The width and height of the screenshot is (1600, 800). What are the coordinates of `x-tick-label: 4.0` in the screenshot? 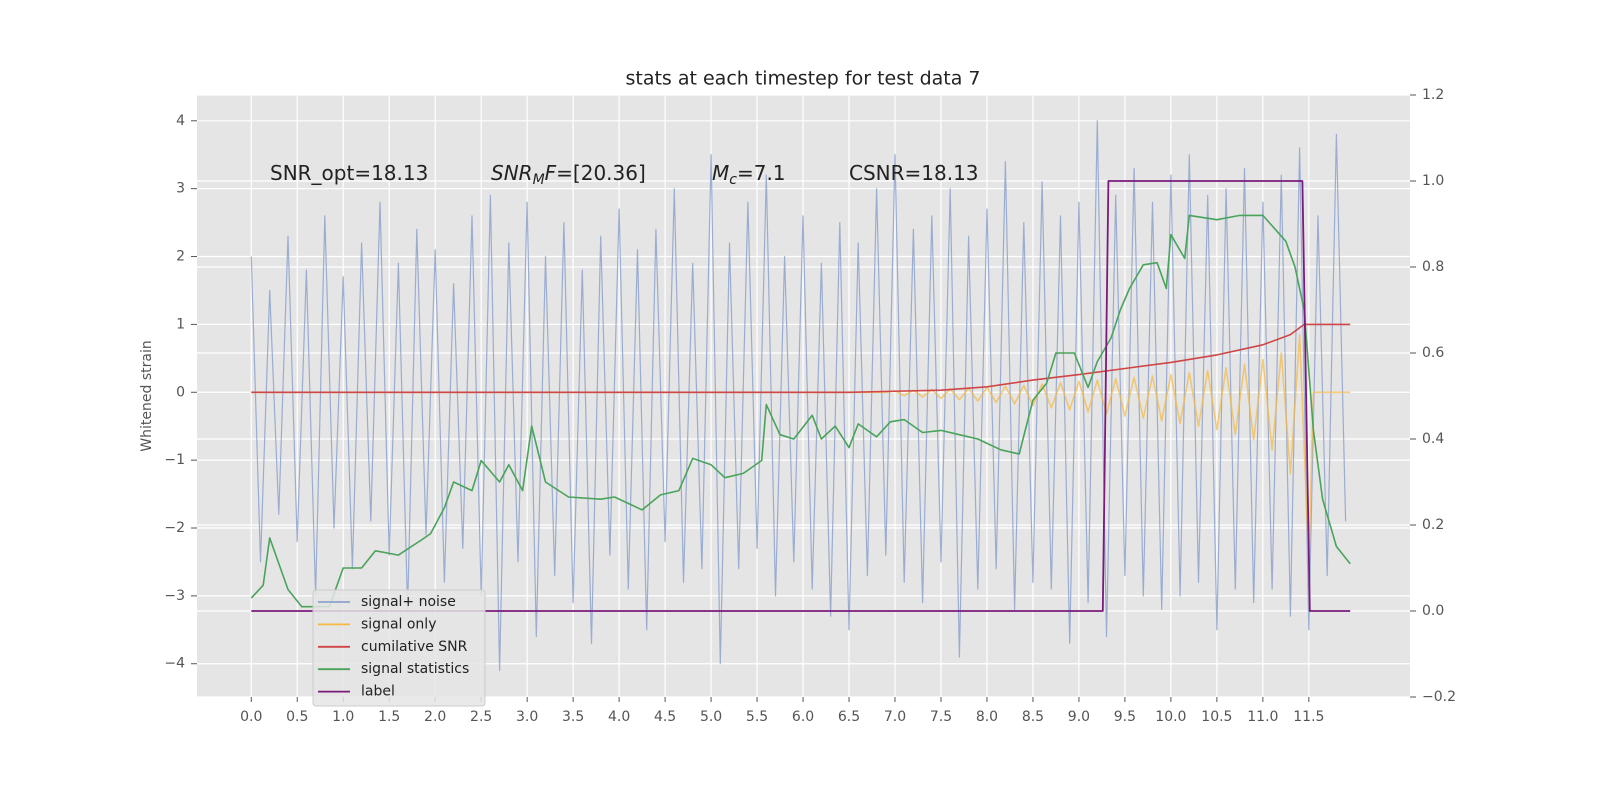 It's located at (619, 717).